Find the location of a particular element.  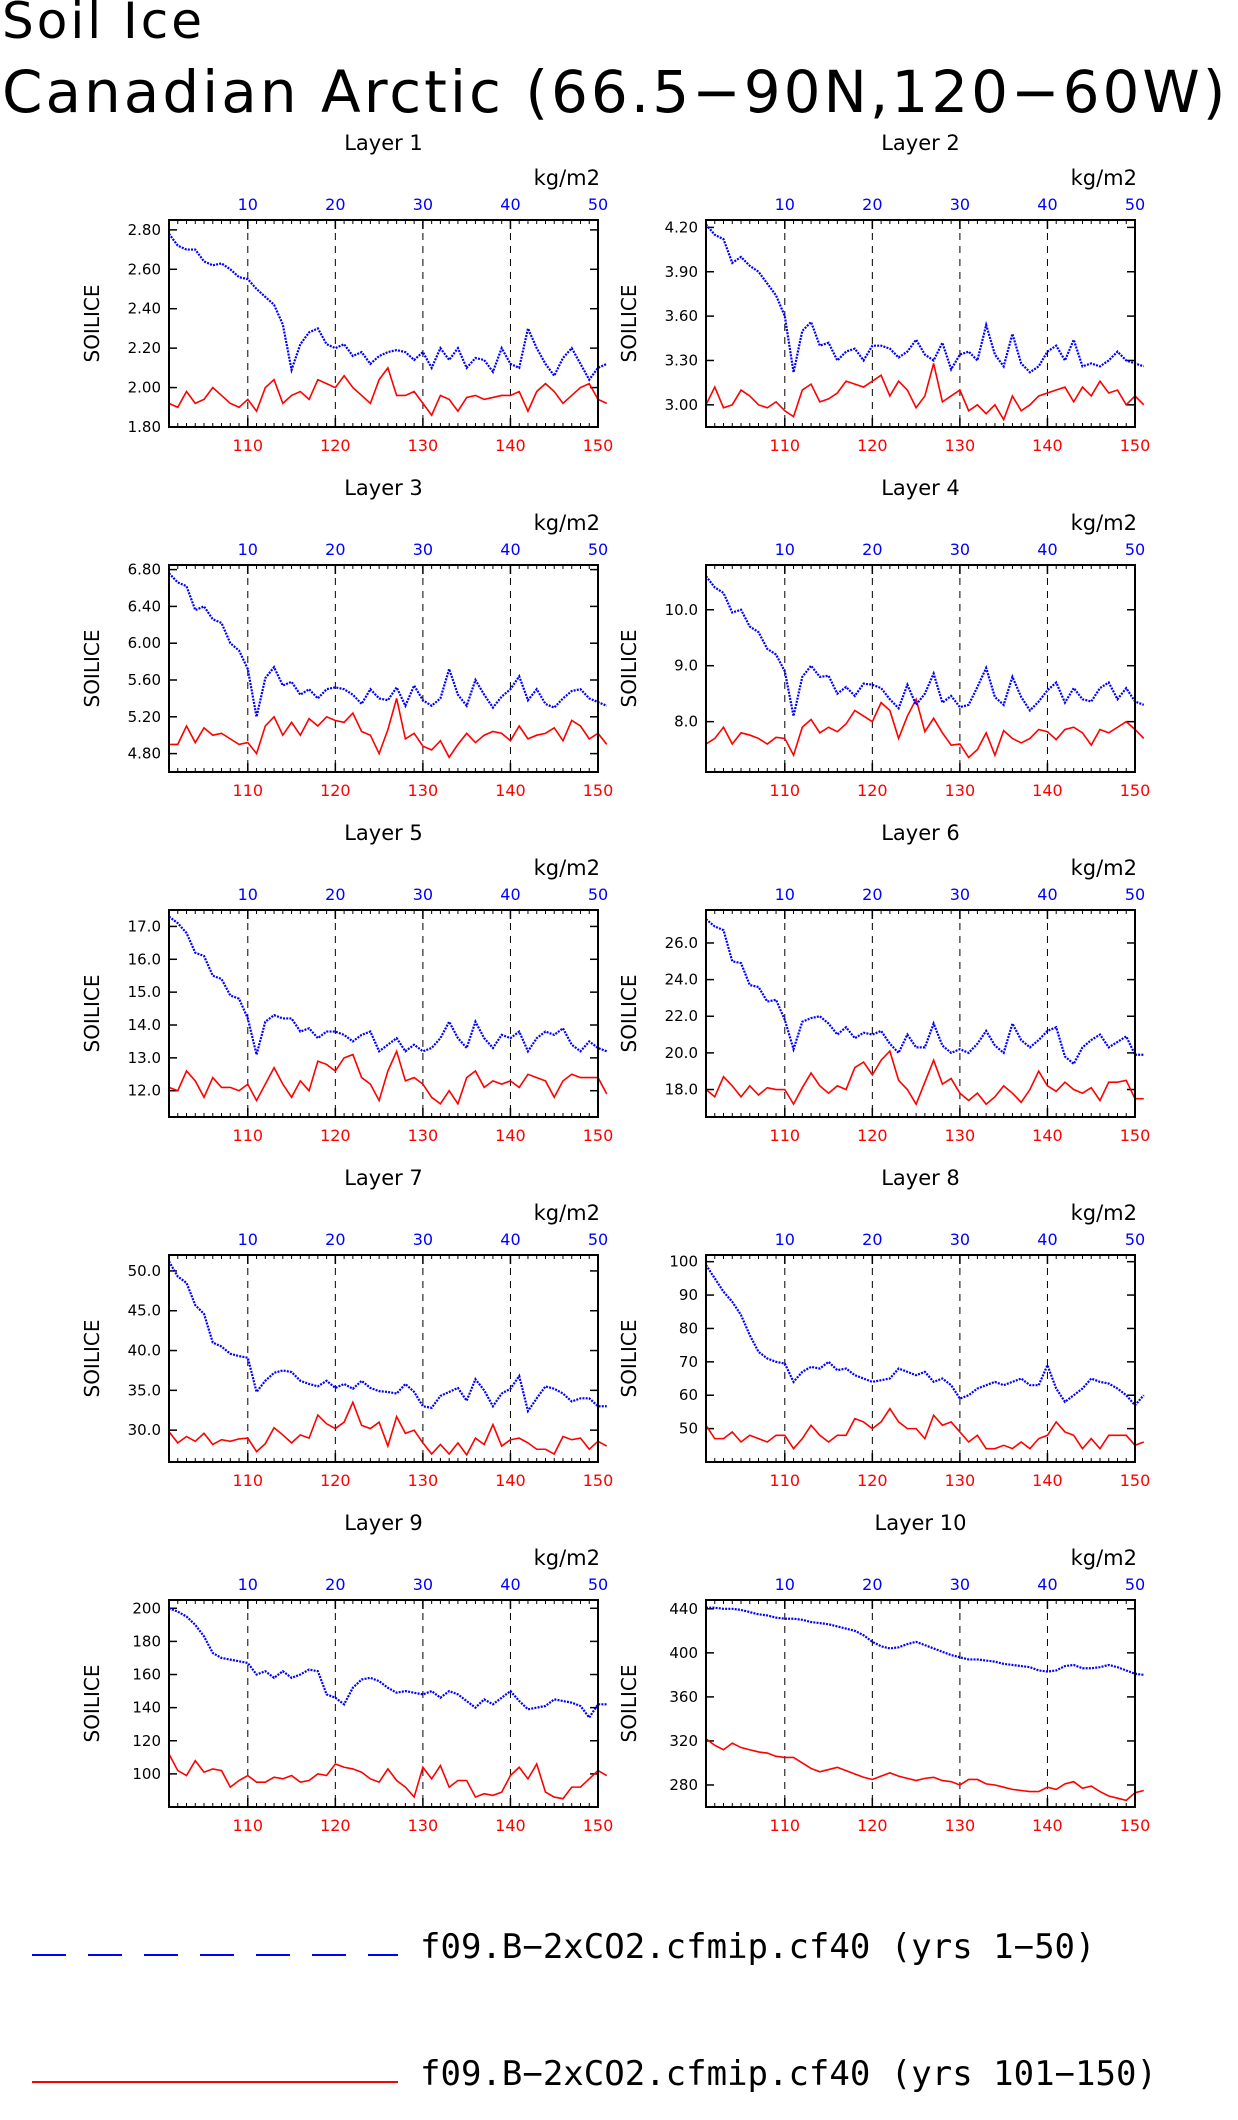

y-tick-label: 2.20 is located at coordinates (144, 348).